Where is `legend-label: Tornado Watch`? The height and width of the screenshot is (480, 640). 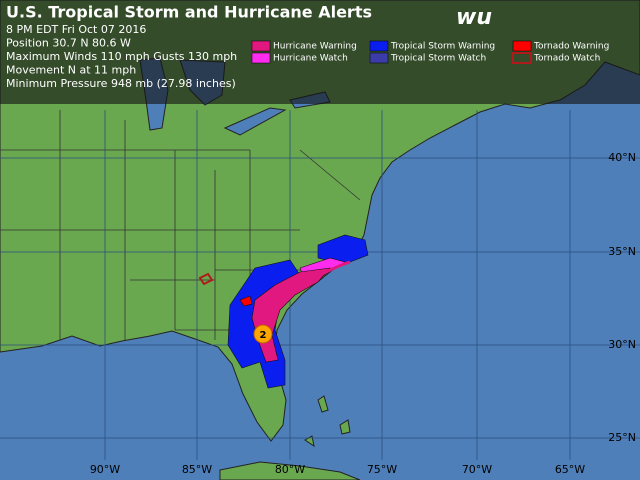
legend-label: Tornado Watch is located at coordinates (566, 59).